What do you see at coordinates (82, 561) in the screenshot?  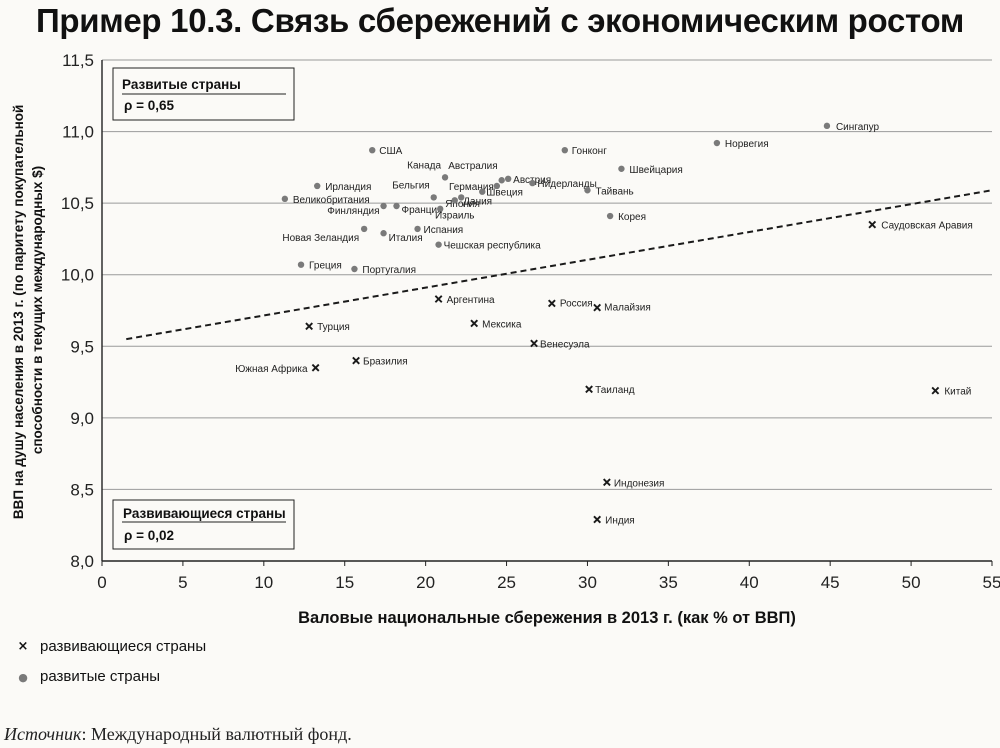 I see `y-tick-label: 8,0` at bounding box center [82, 561].